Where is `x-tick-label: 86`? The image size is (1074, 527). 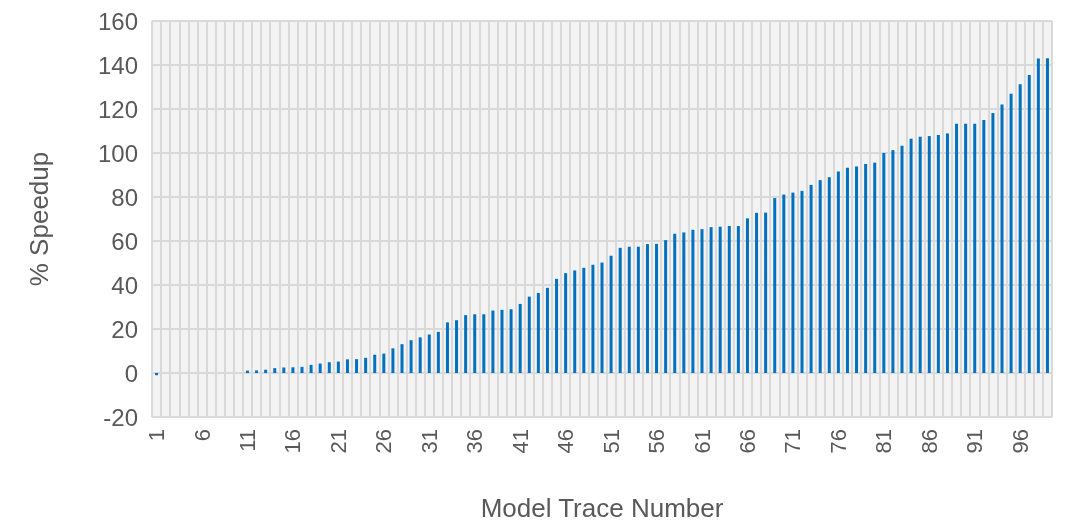 x-tick-label: 86 is located at coordinates (929, 441).